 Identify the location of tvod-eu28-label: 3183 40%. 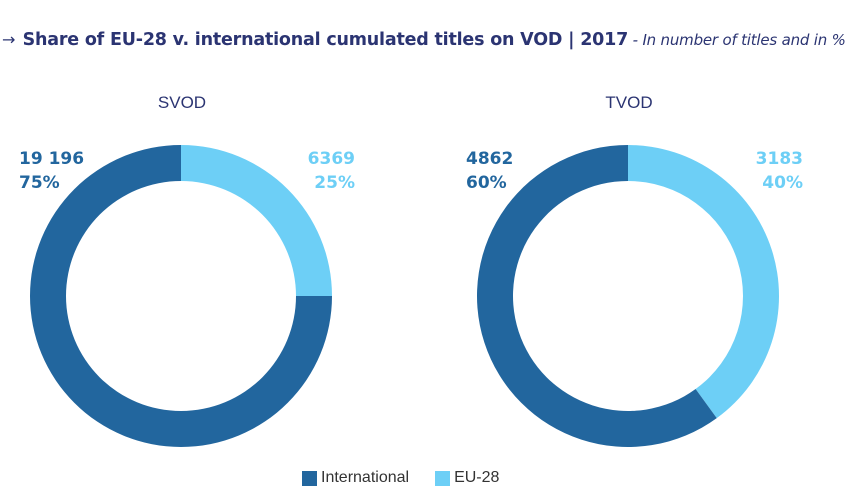
(779, 171).